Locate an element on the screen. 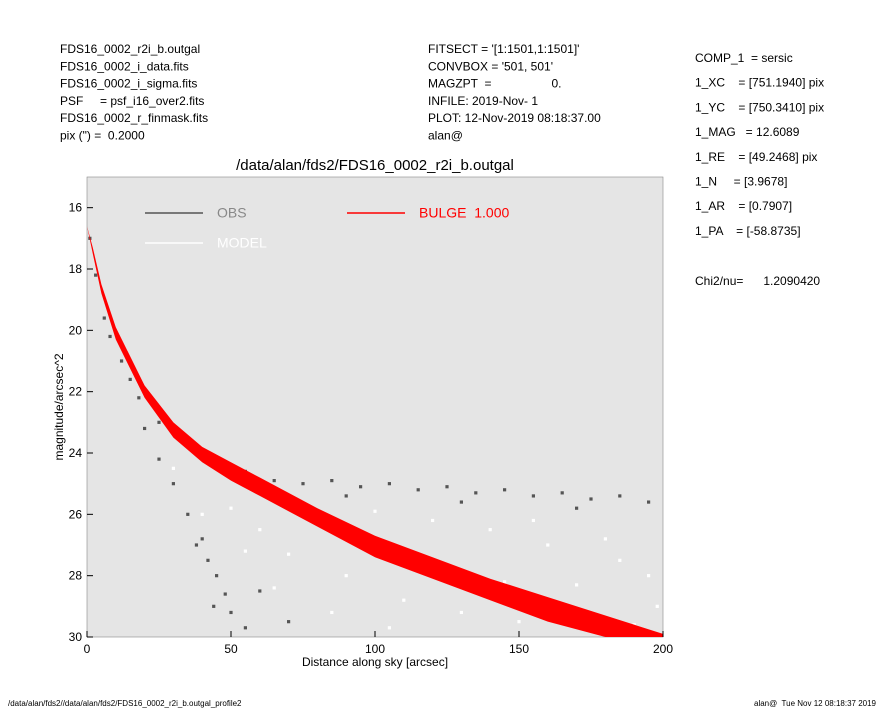  fit-parameter: 1_XC = [751.1940] pix is located at coordinates (759, 83).